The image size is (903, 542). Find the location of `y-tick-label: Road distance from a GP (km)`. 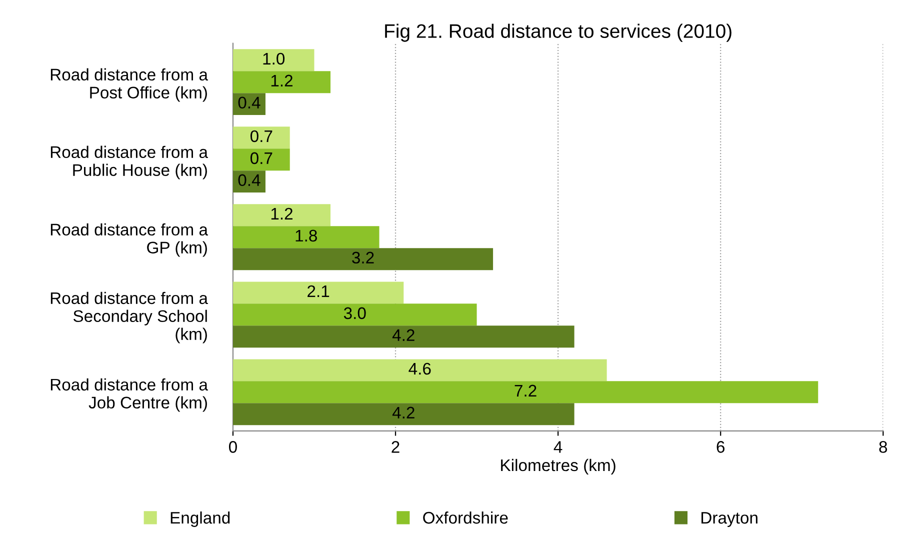

y-tick-label: Road distance from a GP (km) is located at coordinates (129, 240).